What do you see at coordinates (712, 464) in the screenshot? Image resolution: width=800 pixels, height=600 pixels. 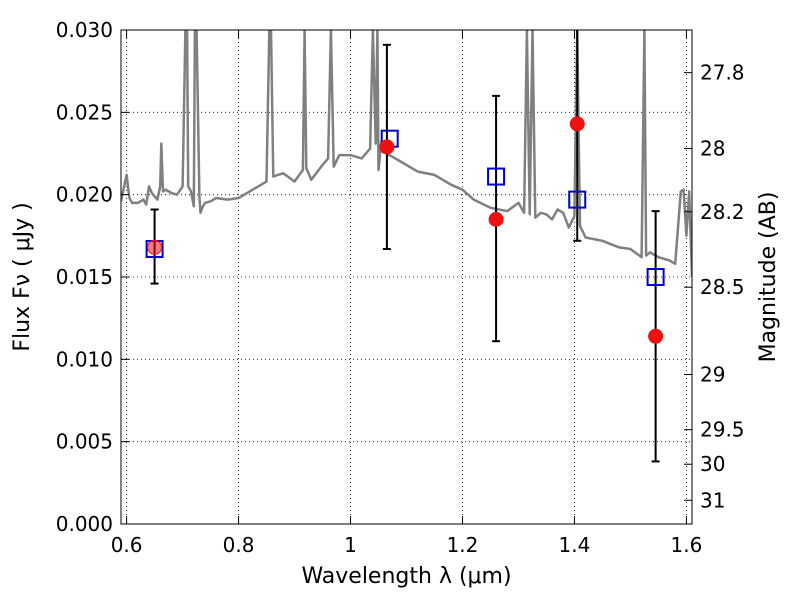 I see `magnitude-tick-label: 30` at bounding box center [712, 464].